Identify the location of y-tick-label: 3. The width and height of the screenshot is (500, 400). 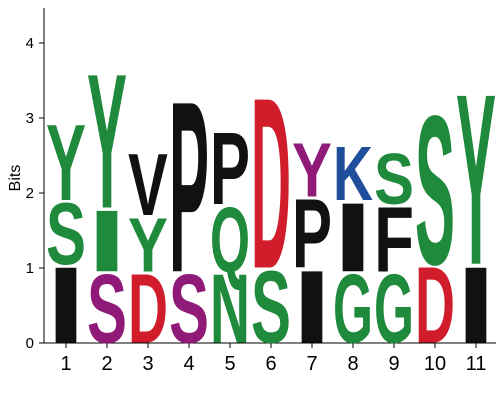
(30, 118).